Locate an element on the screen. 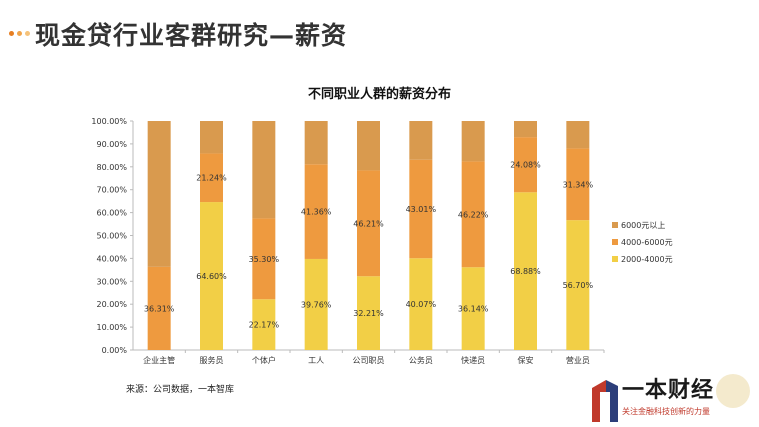 The width and height of the screenshot is (759, 427). x-tick-label: 服务员 is located at coordinates (212, 360).